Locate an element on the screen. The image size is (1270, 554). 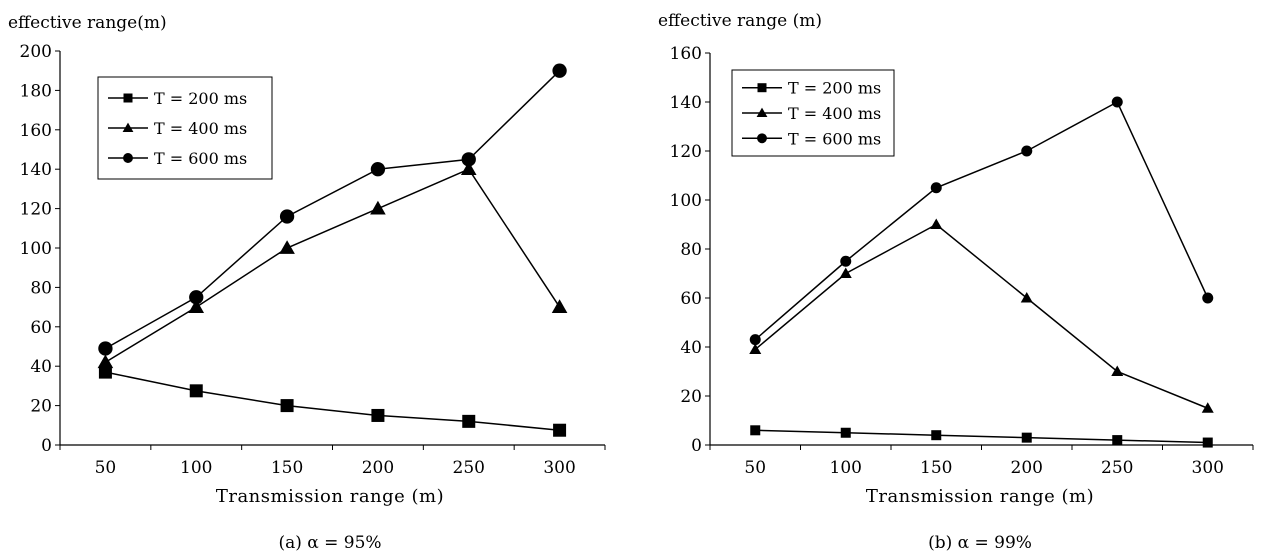
chart-caption: (a) α = 95% is located at coordinates (329, 543).